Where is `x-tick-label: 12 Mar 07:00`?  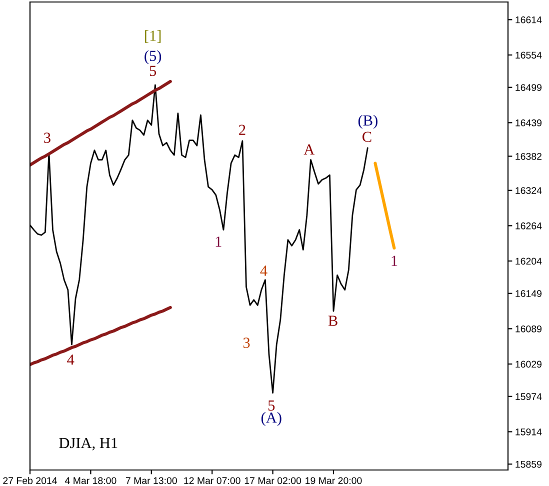
x-tick-label: 12 Mar 07:00 is located at coordinates (212, 480).